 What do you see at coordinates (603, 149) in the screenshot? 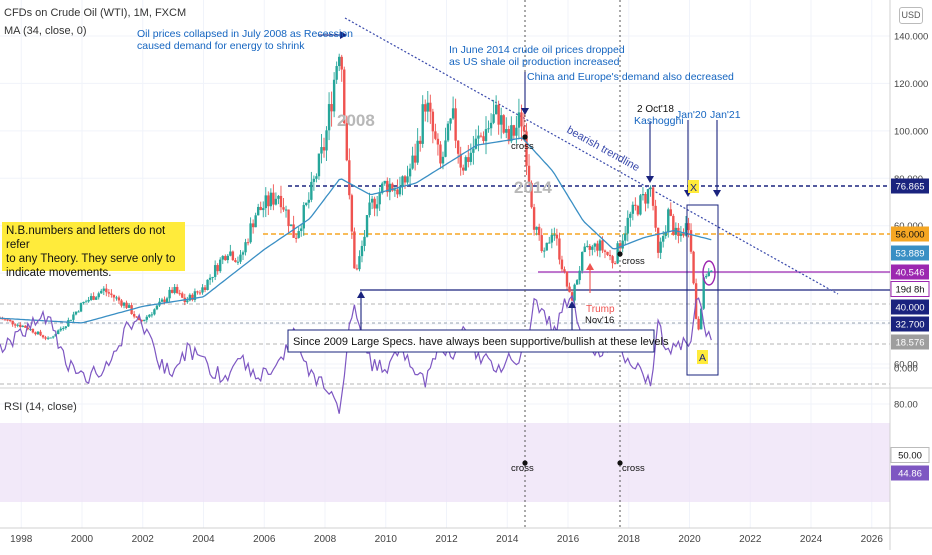
I see `bearish-trendline-label: bearish trendline` at bounding box center [603, 149].